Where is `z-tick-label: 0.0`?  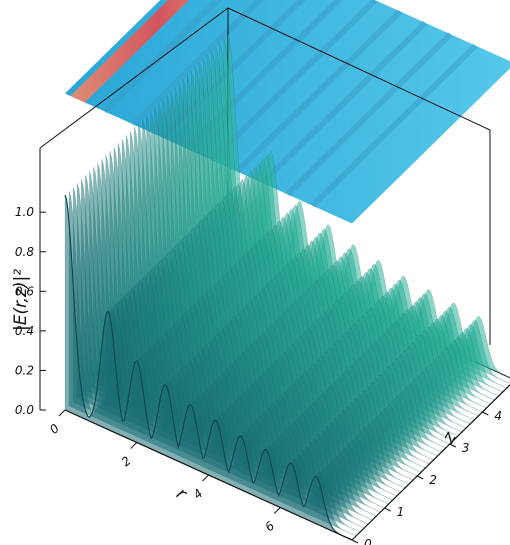
z-tick-label: 0.0 is located at coordinates (24, 410).